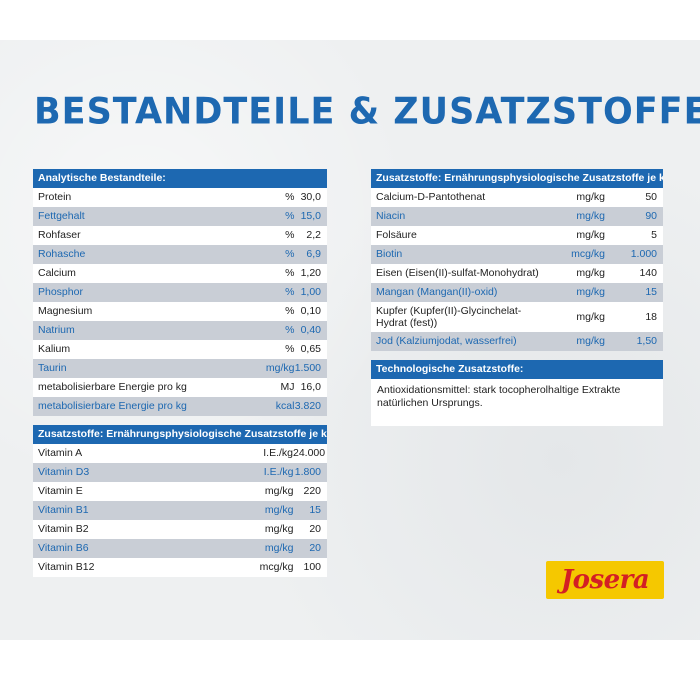  What do you see at coordinates (285, 406) in the screenshot?
I see `cell-unit: kcal` at bounding box center [285, 406].